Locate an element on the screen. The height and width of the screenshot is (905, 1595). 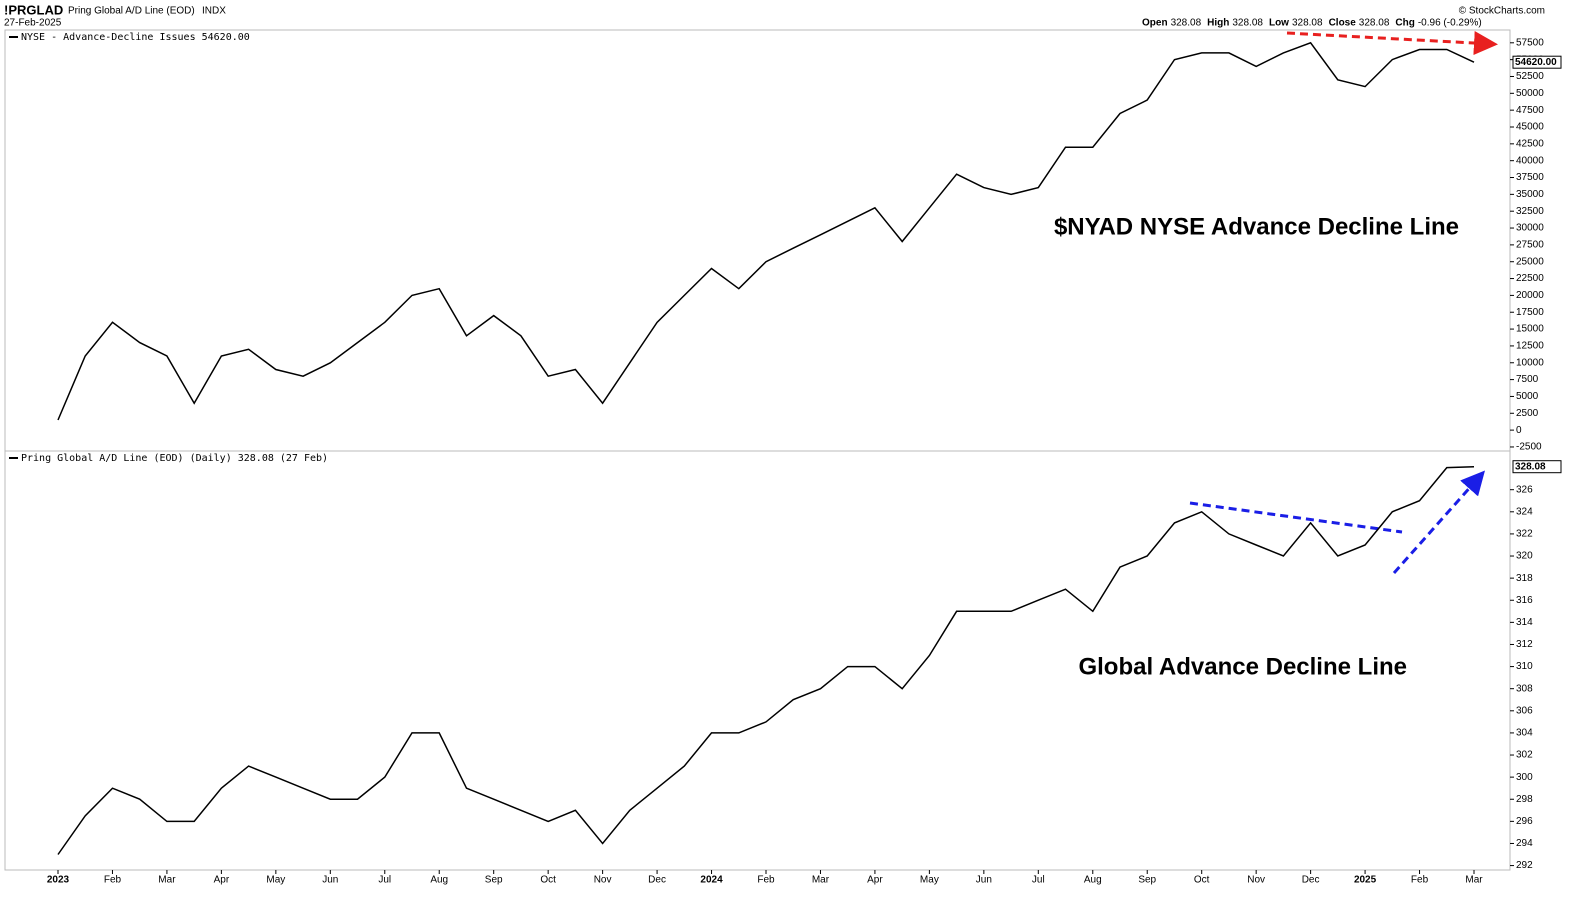
y-tick-label: 30000 is located at coordinates (1530, 228).